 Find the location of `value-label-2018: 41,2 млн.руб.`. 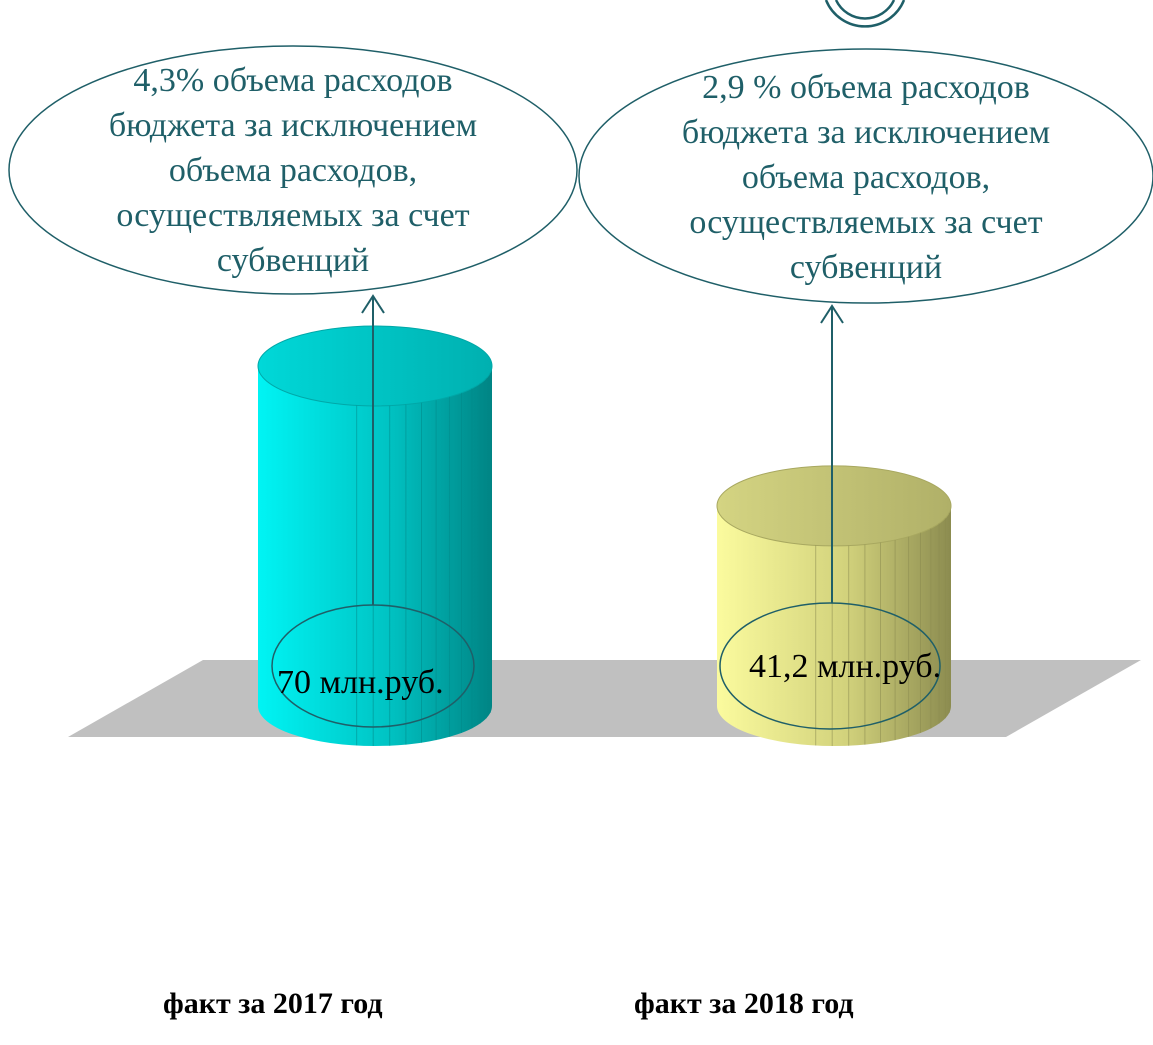

value-label-2018: 41,2 млн.руб. is located at coordinates (845, 666).